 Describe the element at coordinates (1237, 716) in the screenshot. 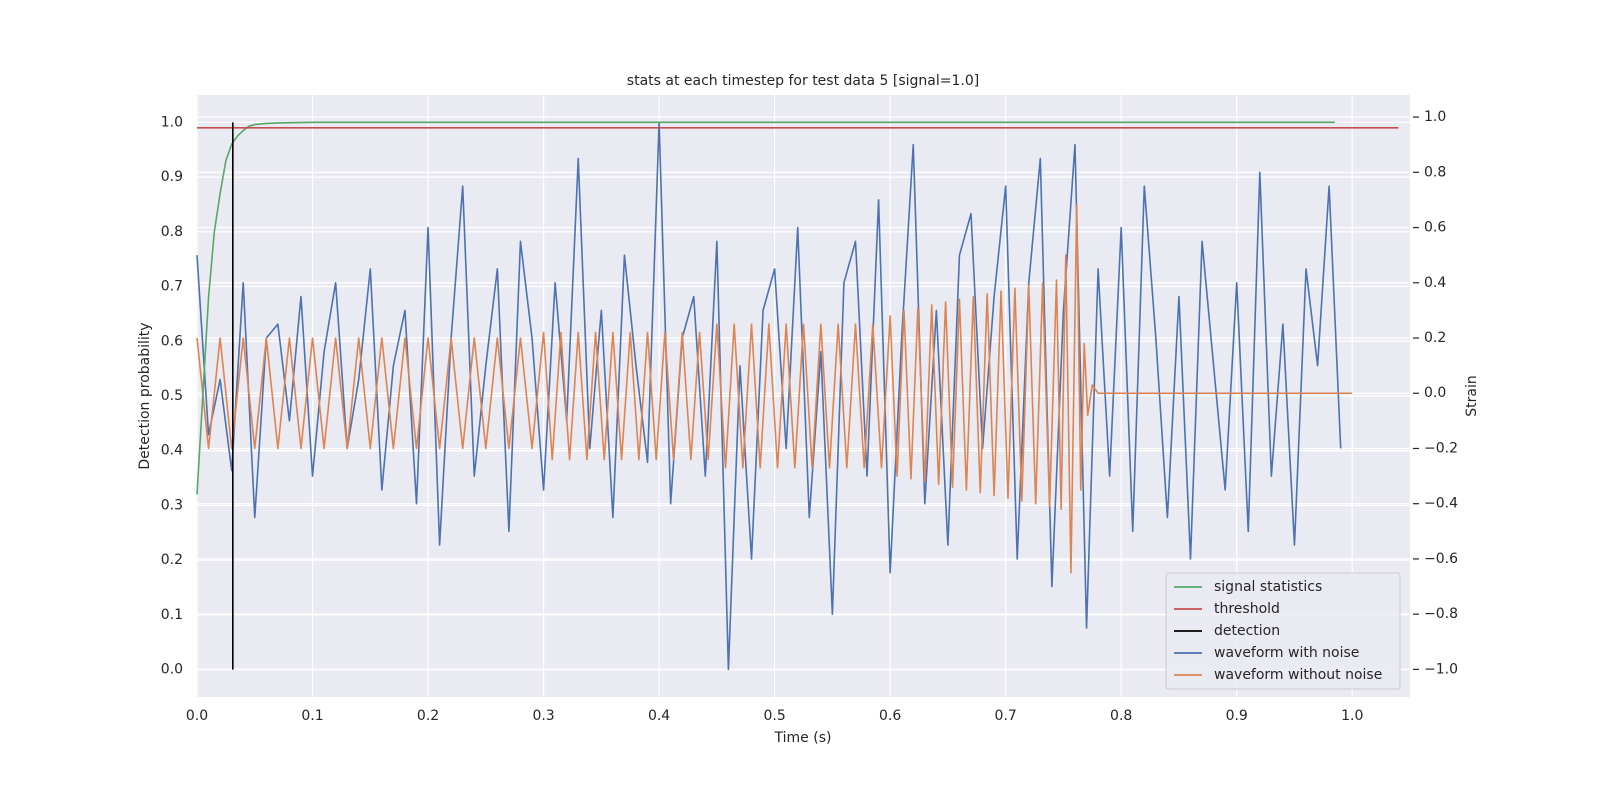

I see `x-tick-label: 0.9` at that location.